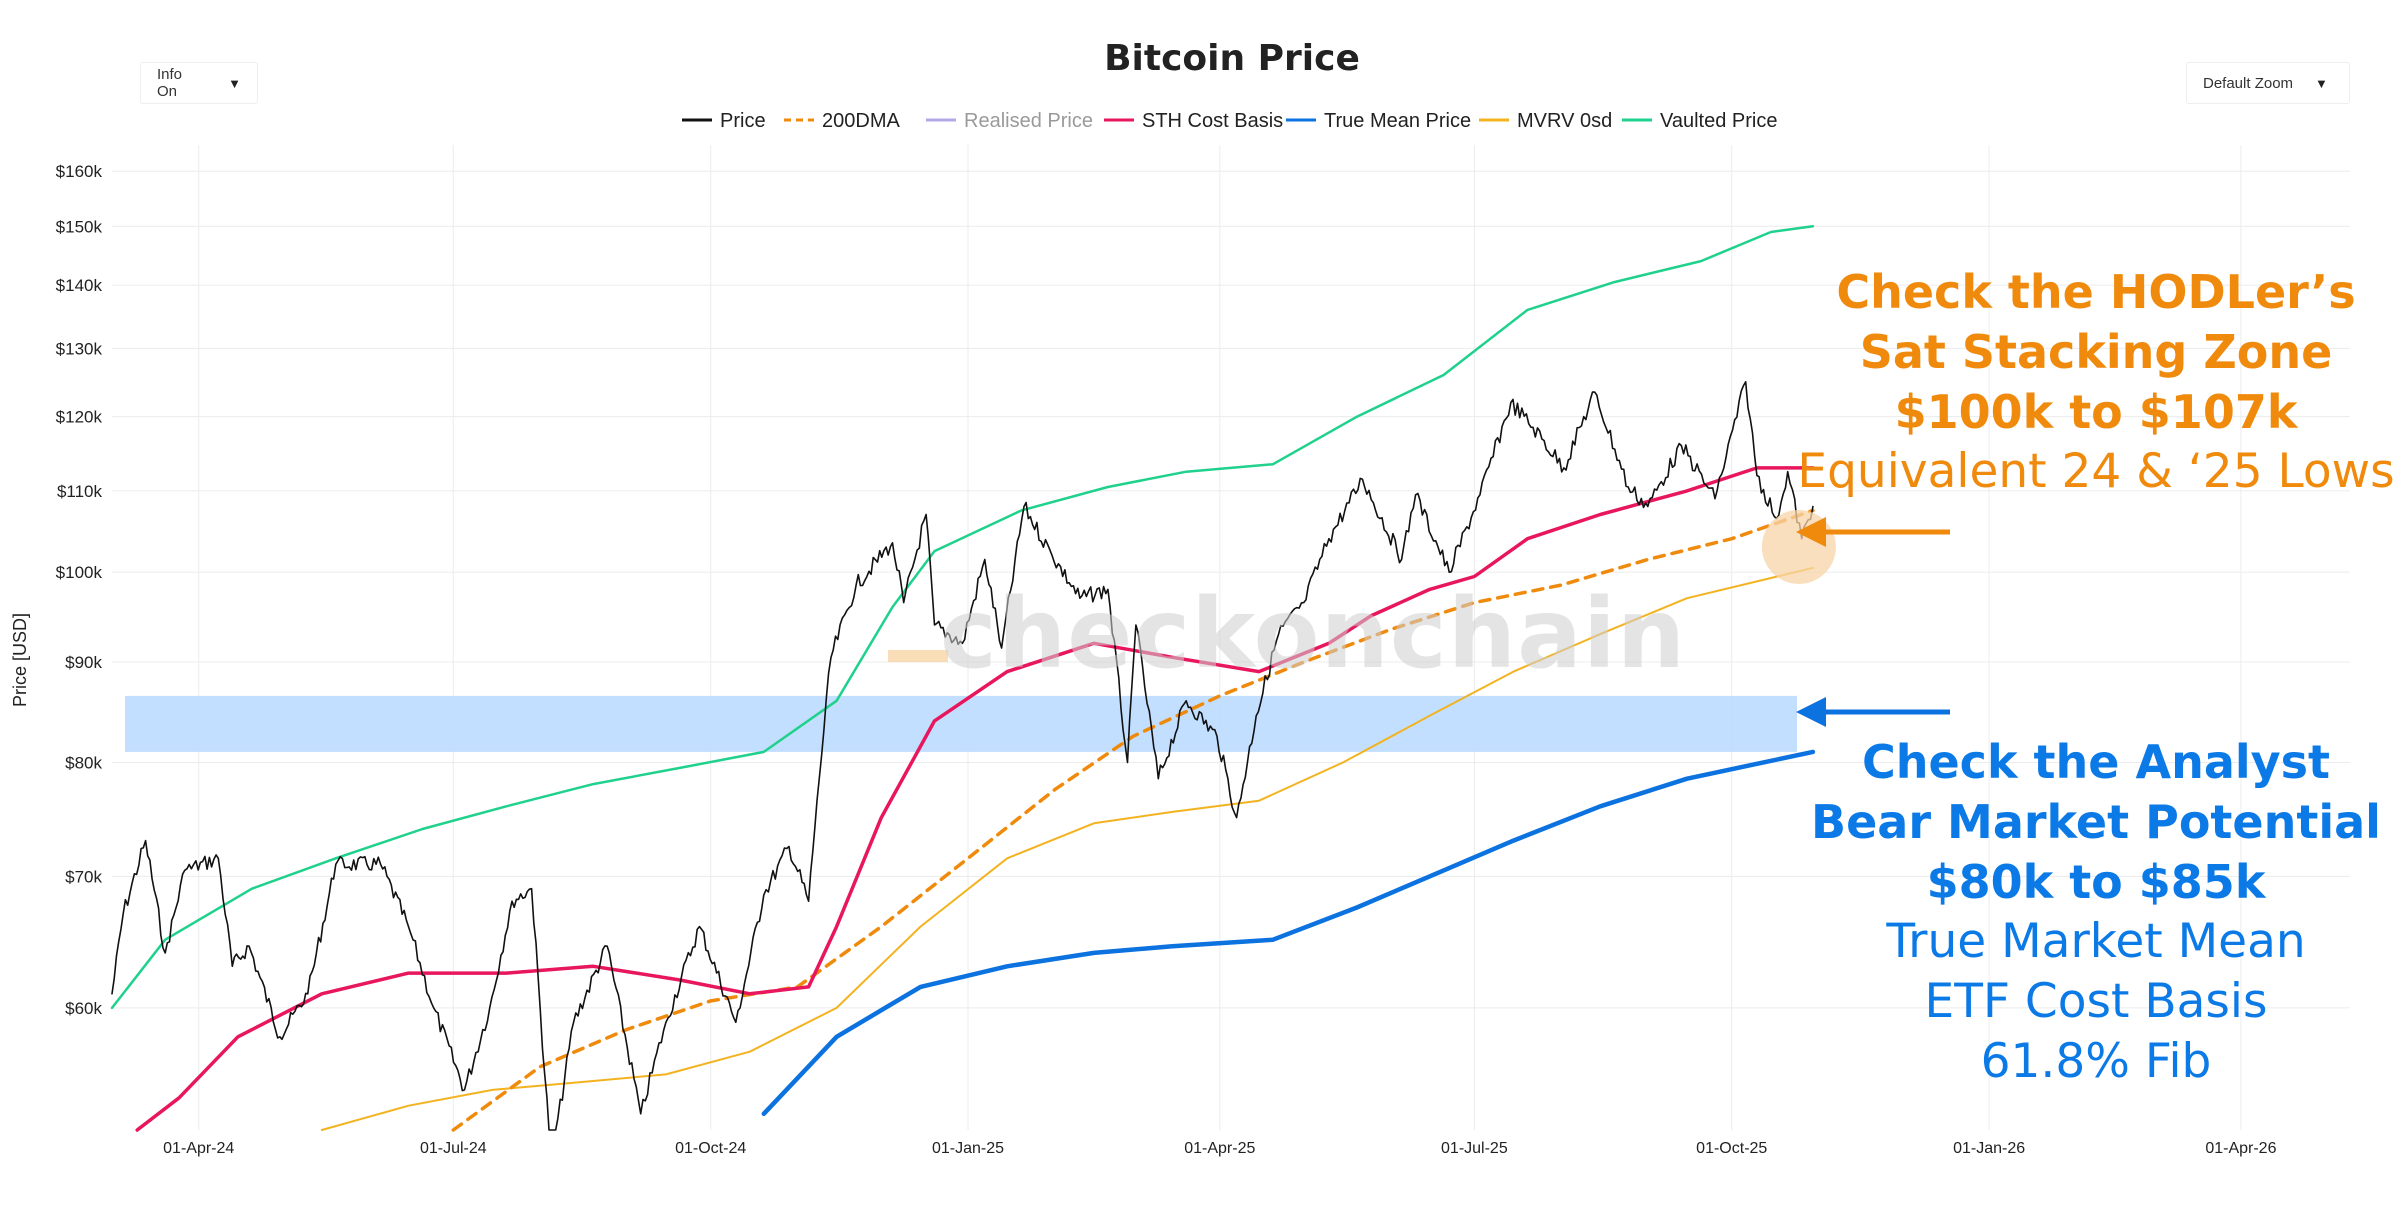 Image resolution: width=2400 pixels, height=1206 pixels. I want to click on y-tick-label: $150k, so click(79, 226).